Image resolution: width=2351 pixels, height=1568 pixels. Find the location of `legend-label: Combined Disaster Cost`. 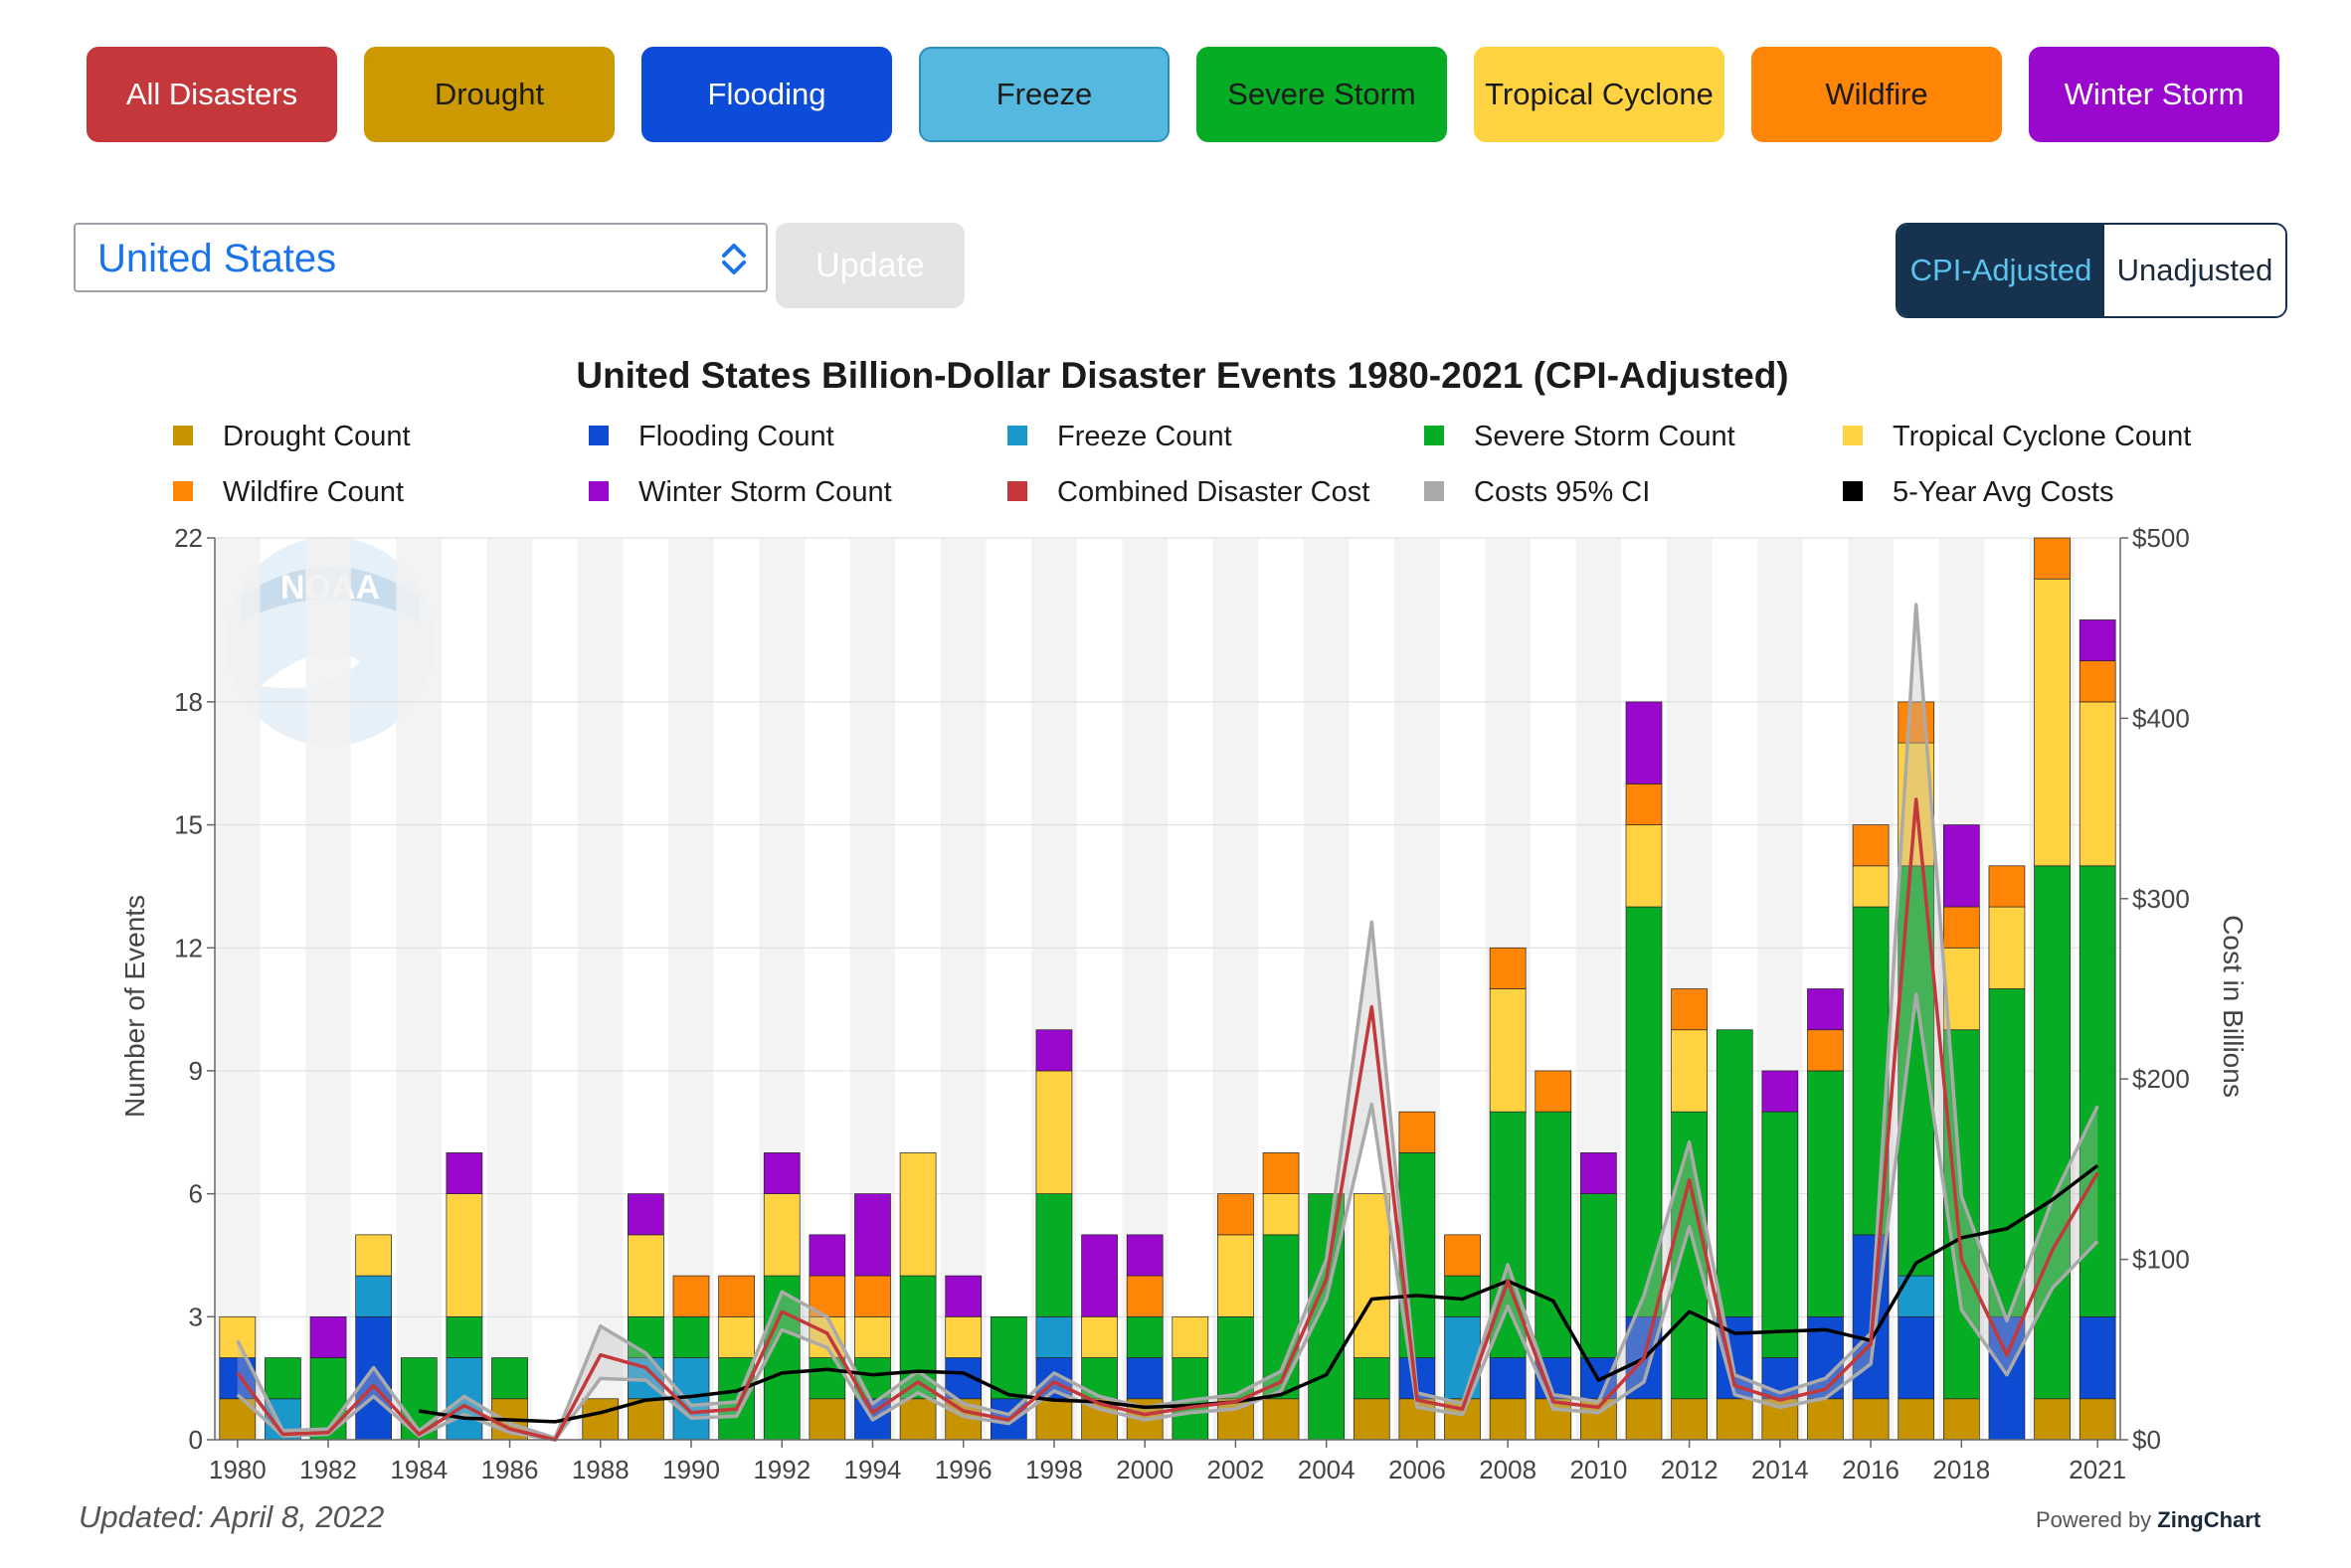

legend-label: Combined Disaster Cost is located at coordinates (1213, 492).